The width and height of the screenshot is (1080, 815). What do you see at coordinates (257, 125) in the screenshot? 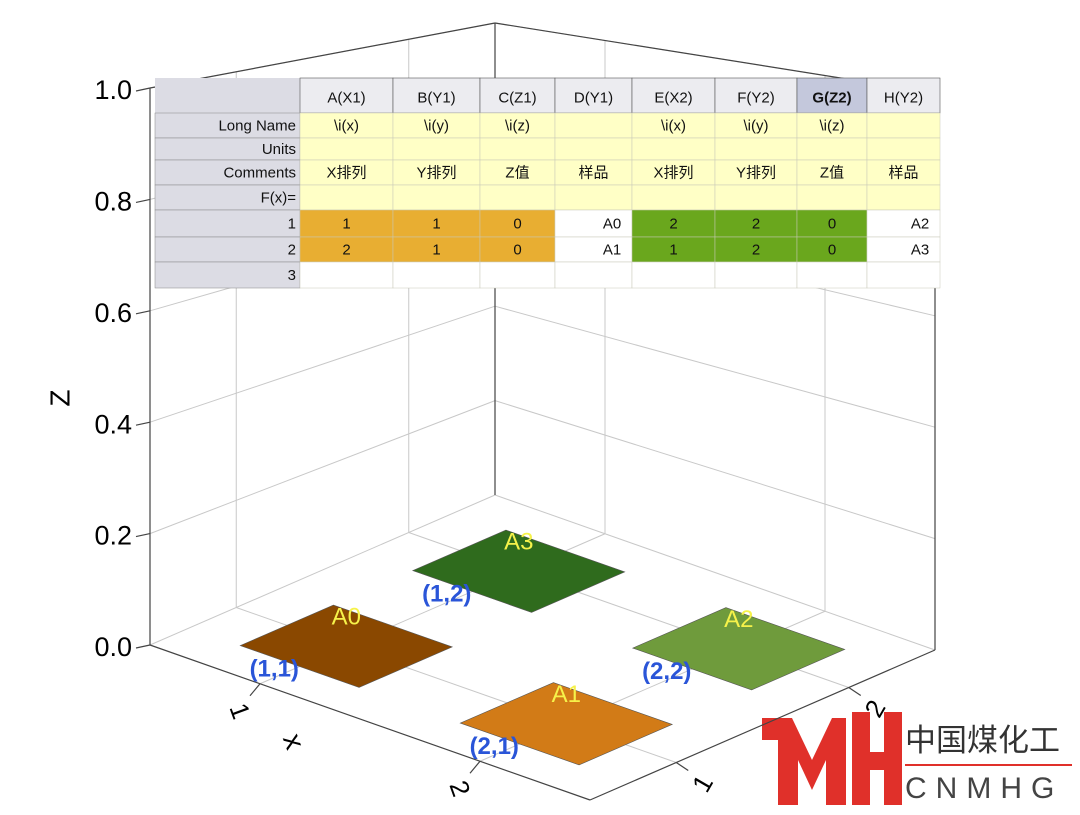
I see `row-header: Long Name` at bounding box center [257, 125].